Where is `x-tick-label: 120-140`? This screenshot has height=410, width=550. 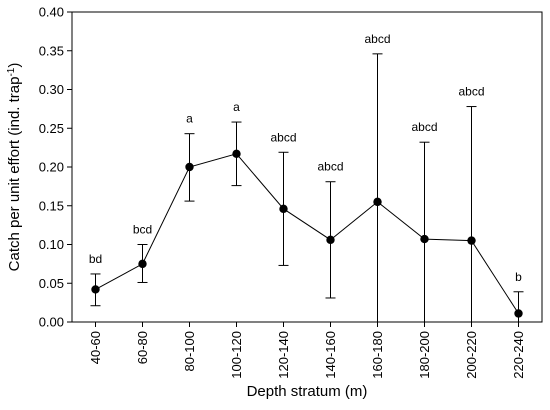
x-tick-label: 120-140 is located at coordinates (283, 355).